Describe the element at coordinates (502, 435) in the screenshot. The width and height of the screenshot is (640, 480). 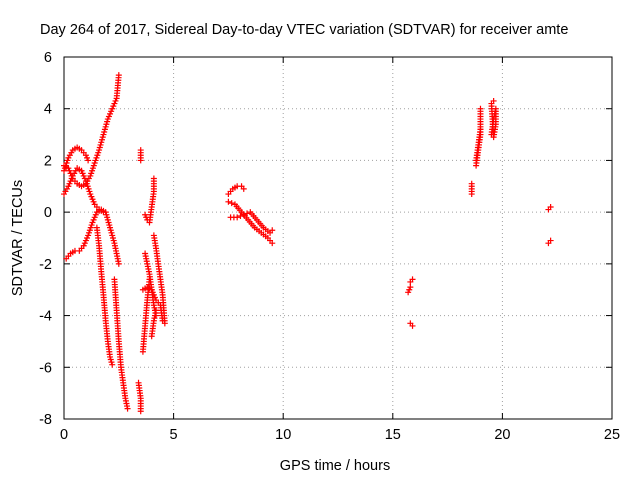
I see `x-tick-label: 20` at that location.